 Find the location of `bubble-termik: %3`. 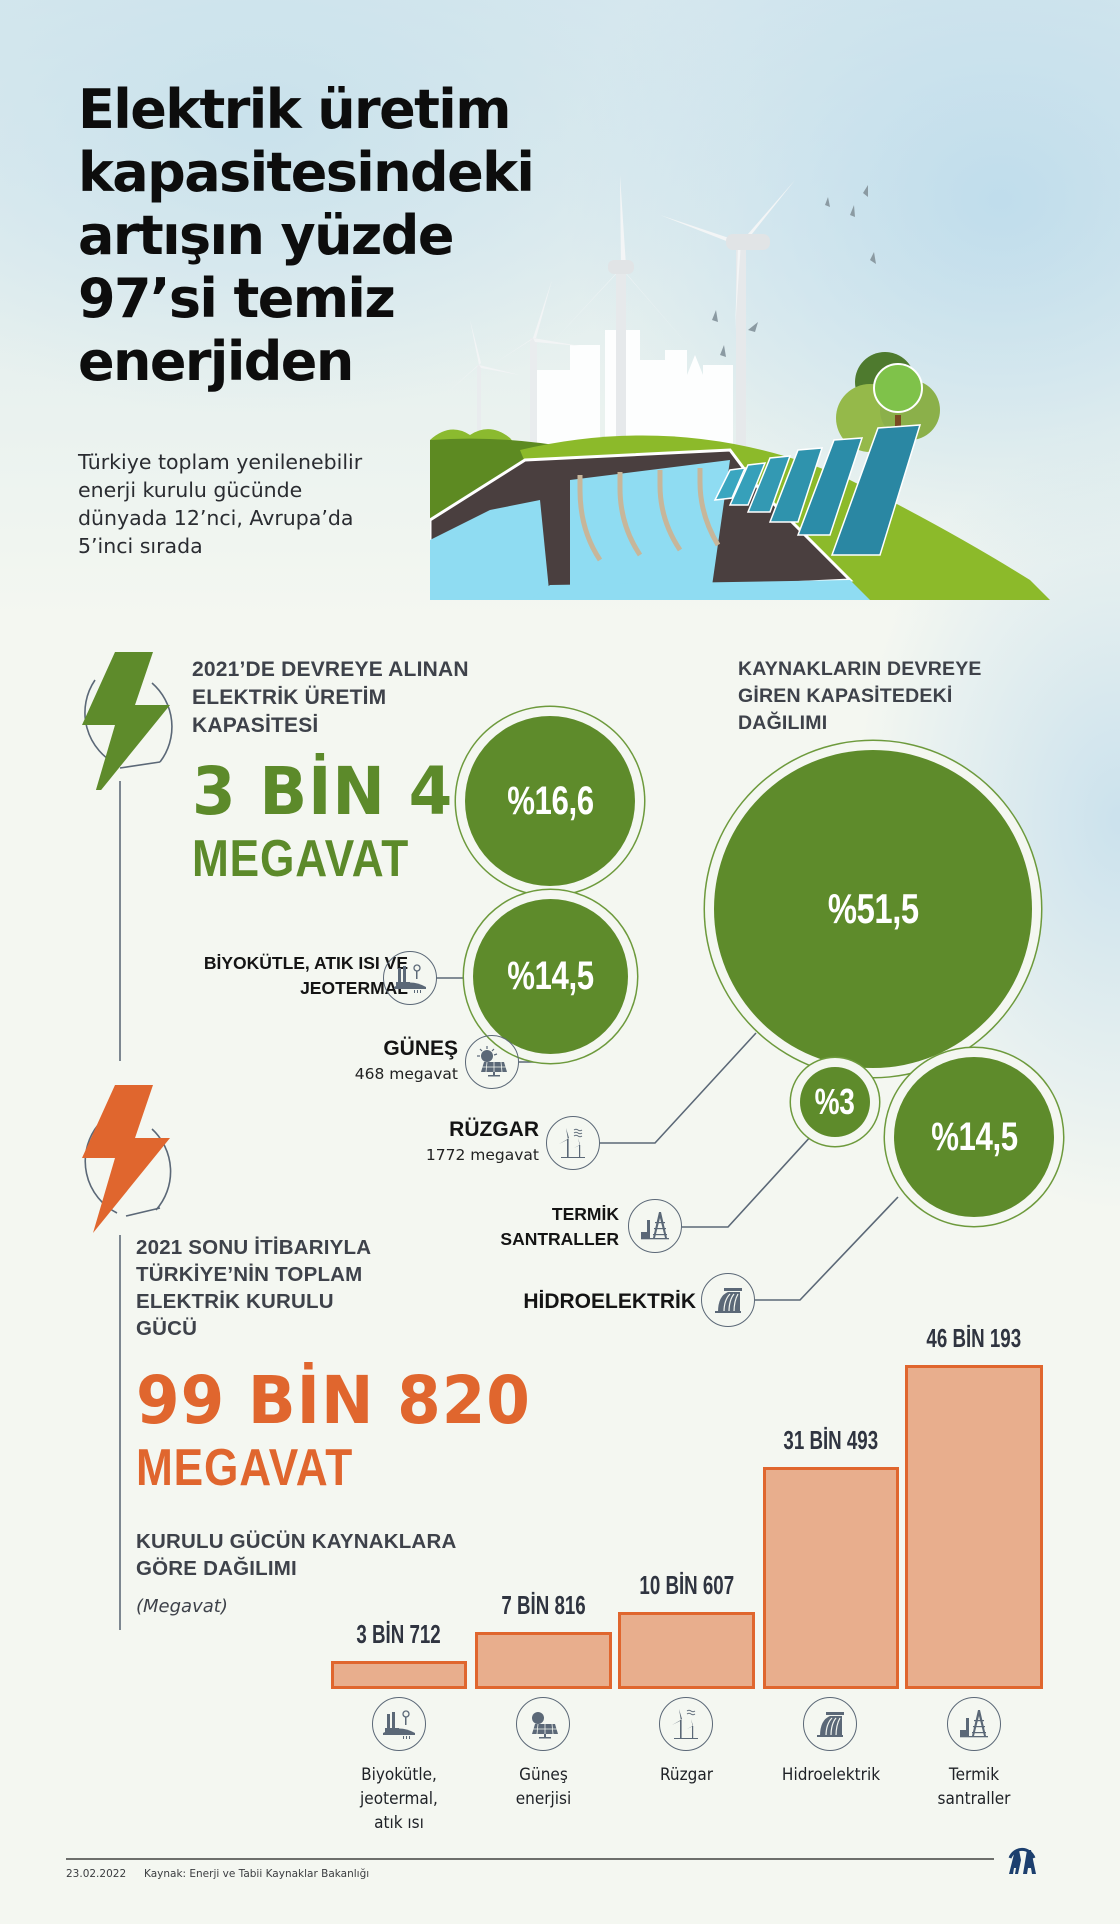

bubble-termik: %3 is located at coordinates (835, 1102).